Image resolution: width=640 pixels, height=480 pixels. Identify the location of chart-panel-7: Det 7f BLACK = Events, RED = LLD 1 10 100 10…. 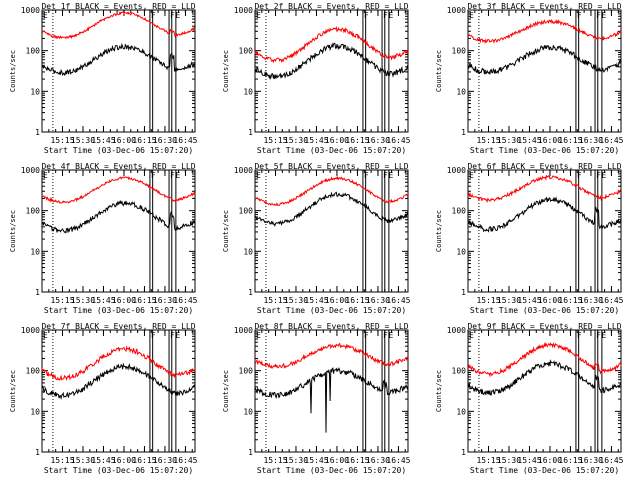
(103, 398).